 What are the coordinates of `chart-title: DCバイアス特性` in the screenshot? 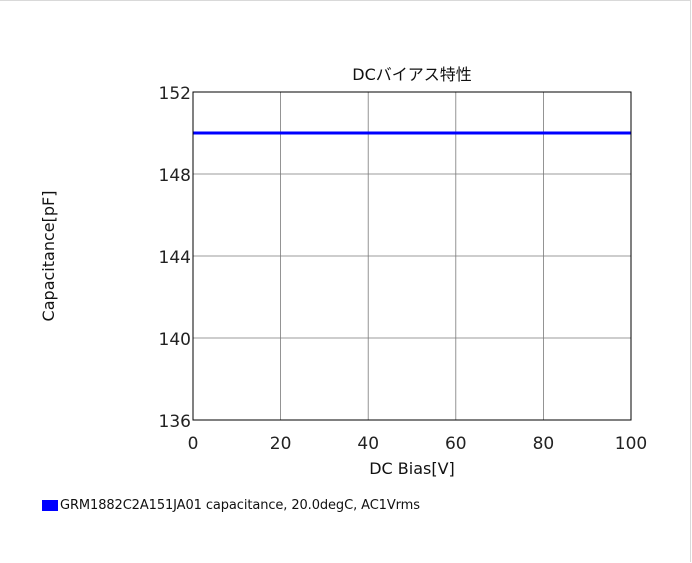 It's located at (412, 74).